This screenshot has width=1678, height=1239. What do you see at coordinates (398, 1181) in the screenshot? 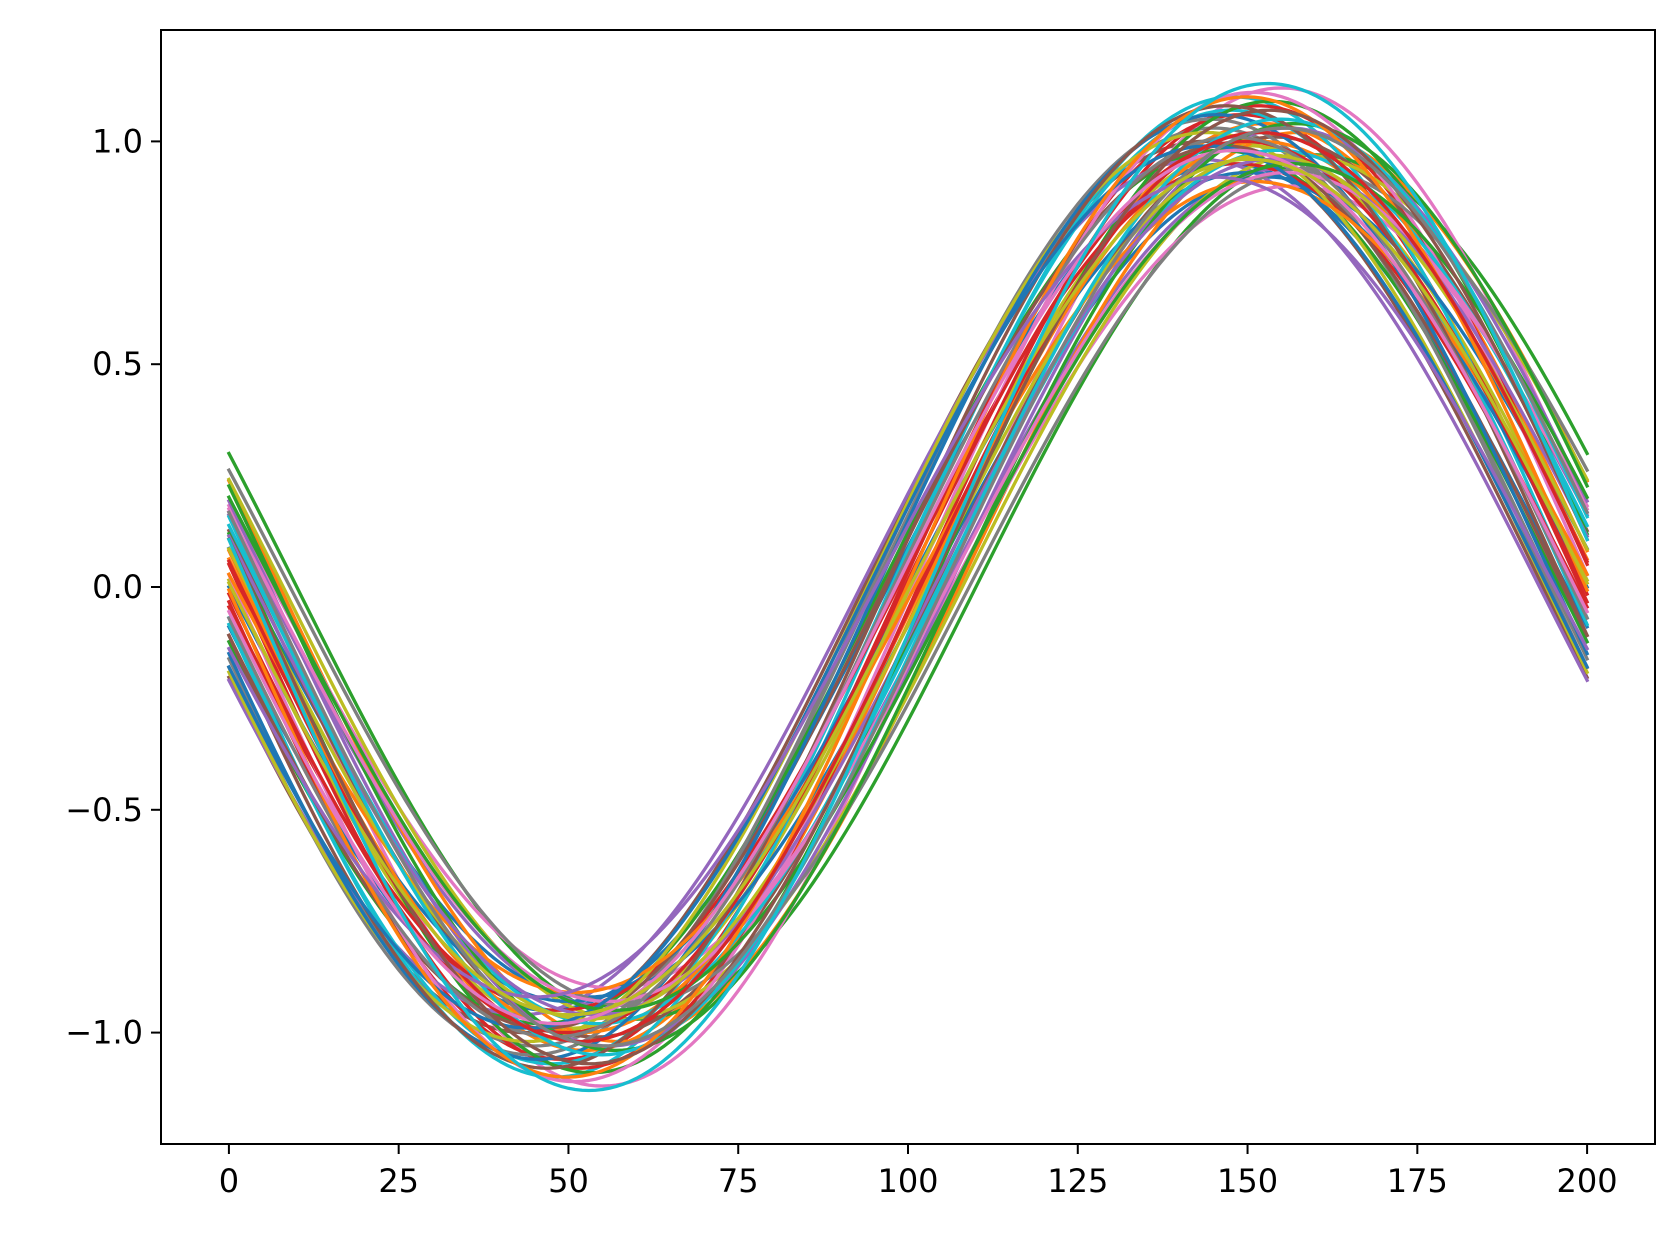
I see `x-tick-label: 25` at bounding box center [398, 1181].